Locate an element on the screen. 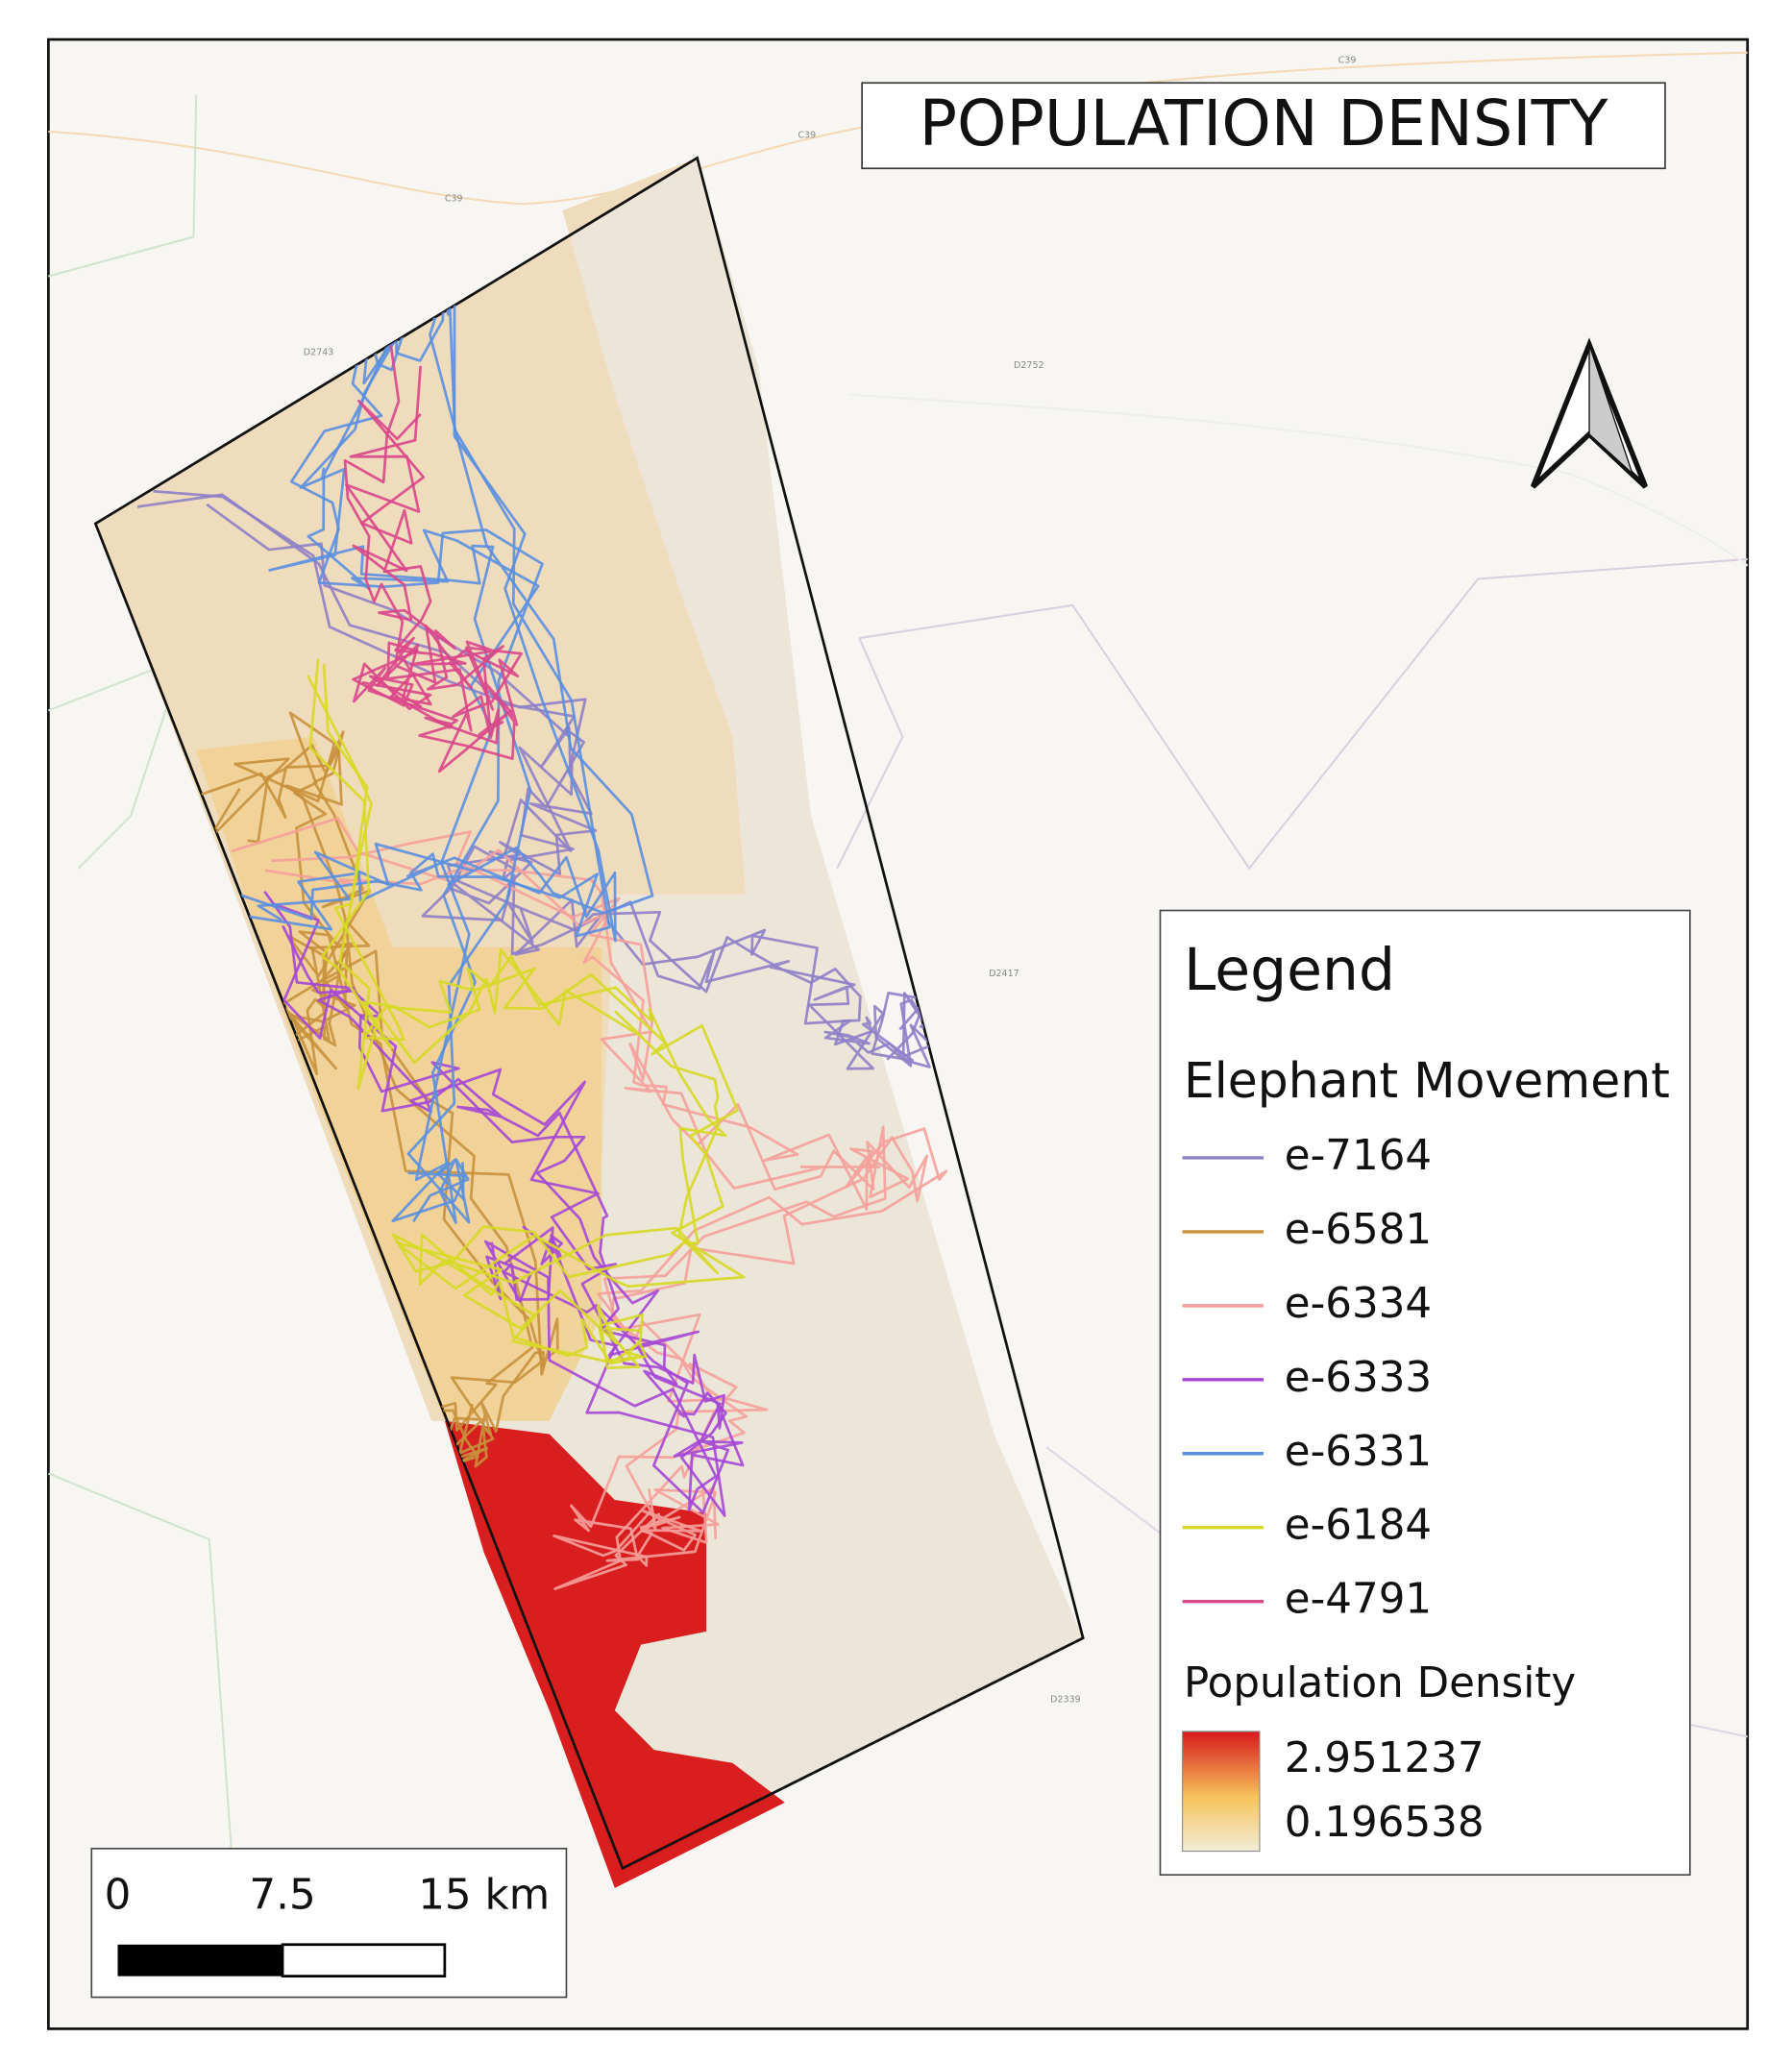  legend-label: e-4791 is located at coordinates (1359, 1600).